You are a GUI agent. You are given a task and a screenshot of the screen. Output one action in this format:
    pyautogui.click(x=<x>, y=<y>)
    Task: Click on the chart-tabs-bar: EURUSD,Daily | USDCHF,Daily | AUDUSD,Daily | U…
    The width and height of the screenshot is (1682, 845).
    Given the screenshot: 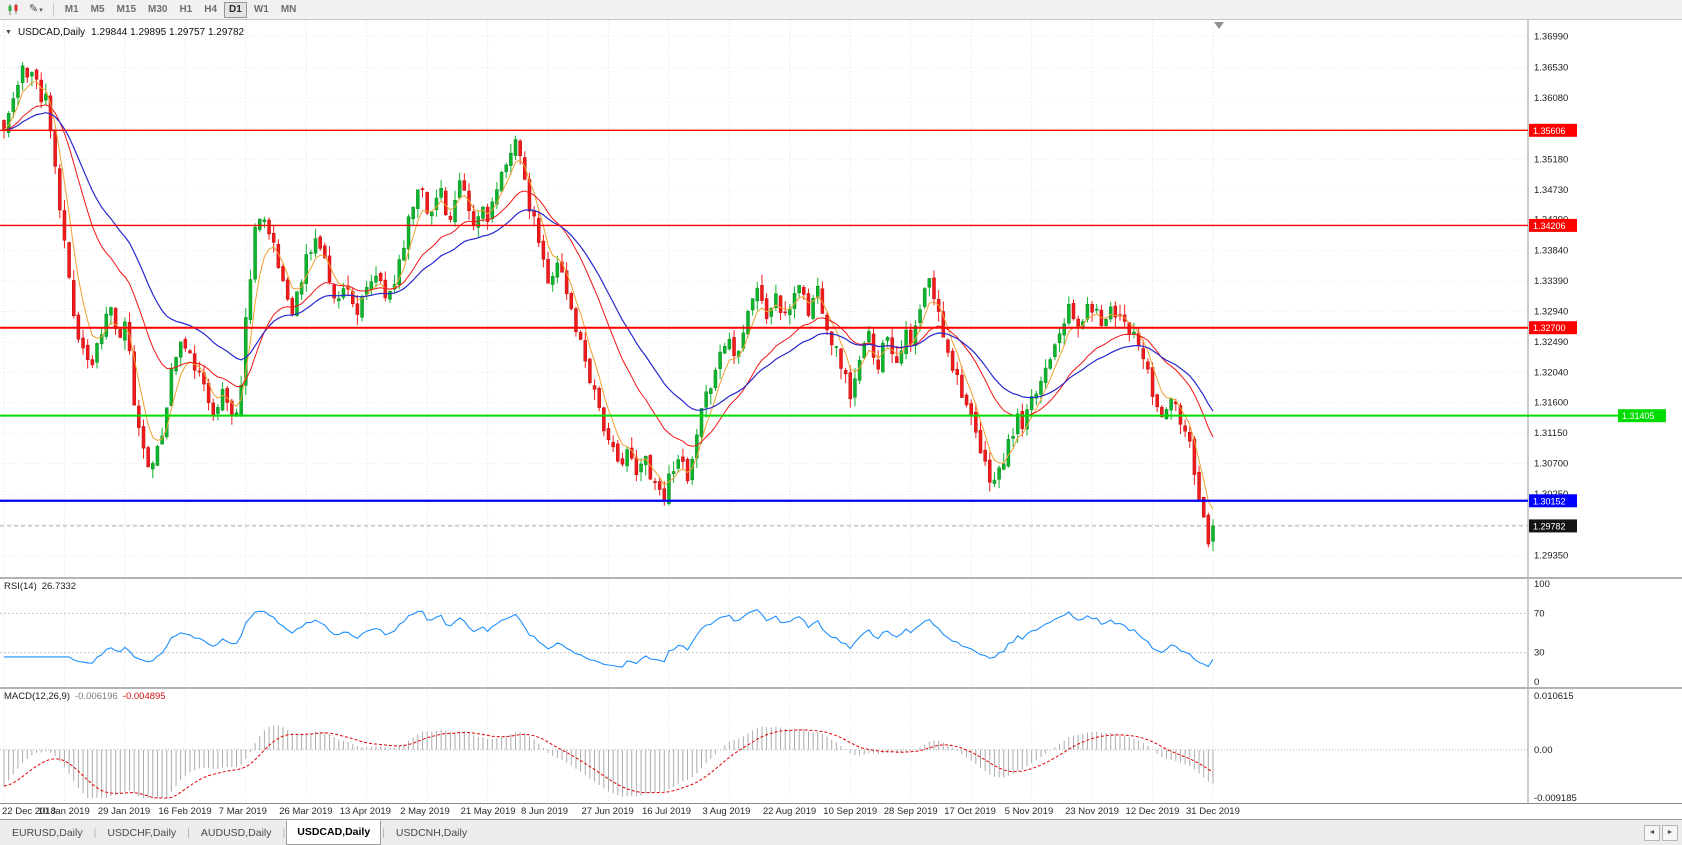 What is the action you would take?
    pyautogui.click(x=841, y=832)
    